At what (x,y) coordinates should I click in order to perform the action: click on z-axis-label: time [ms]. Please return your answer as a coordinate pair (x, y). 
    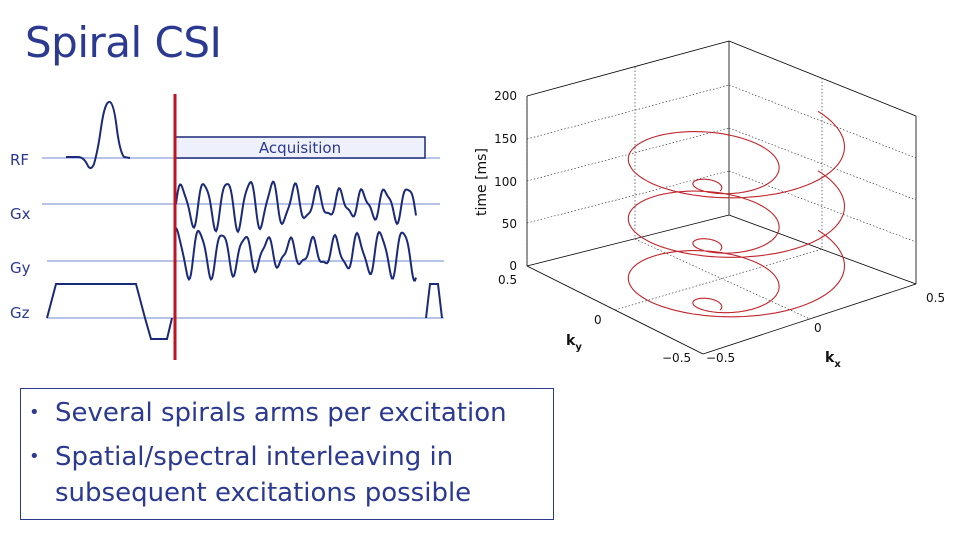
    Looking at the image, I should click on (482, 182).